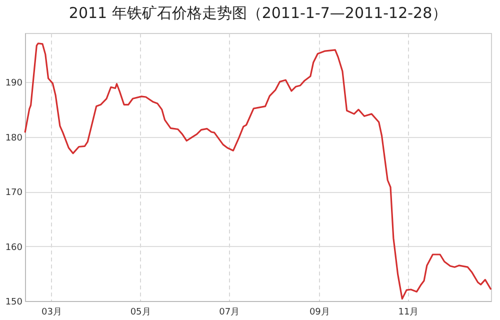 The width and height of the screenshot is (500, 320). What do you see at coordinates (14, 303) in the screenshot?
I see `y-tick-label: 150` at bounding box center [14, 303].